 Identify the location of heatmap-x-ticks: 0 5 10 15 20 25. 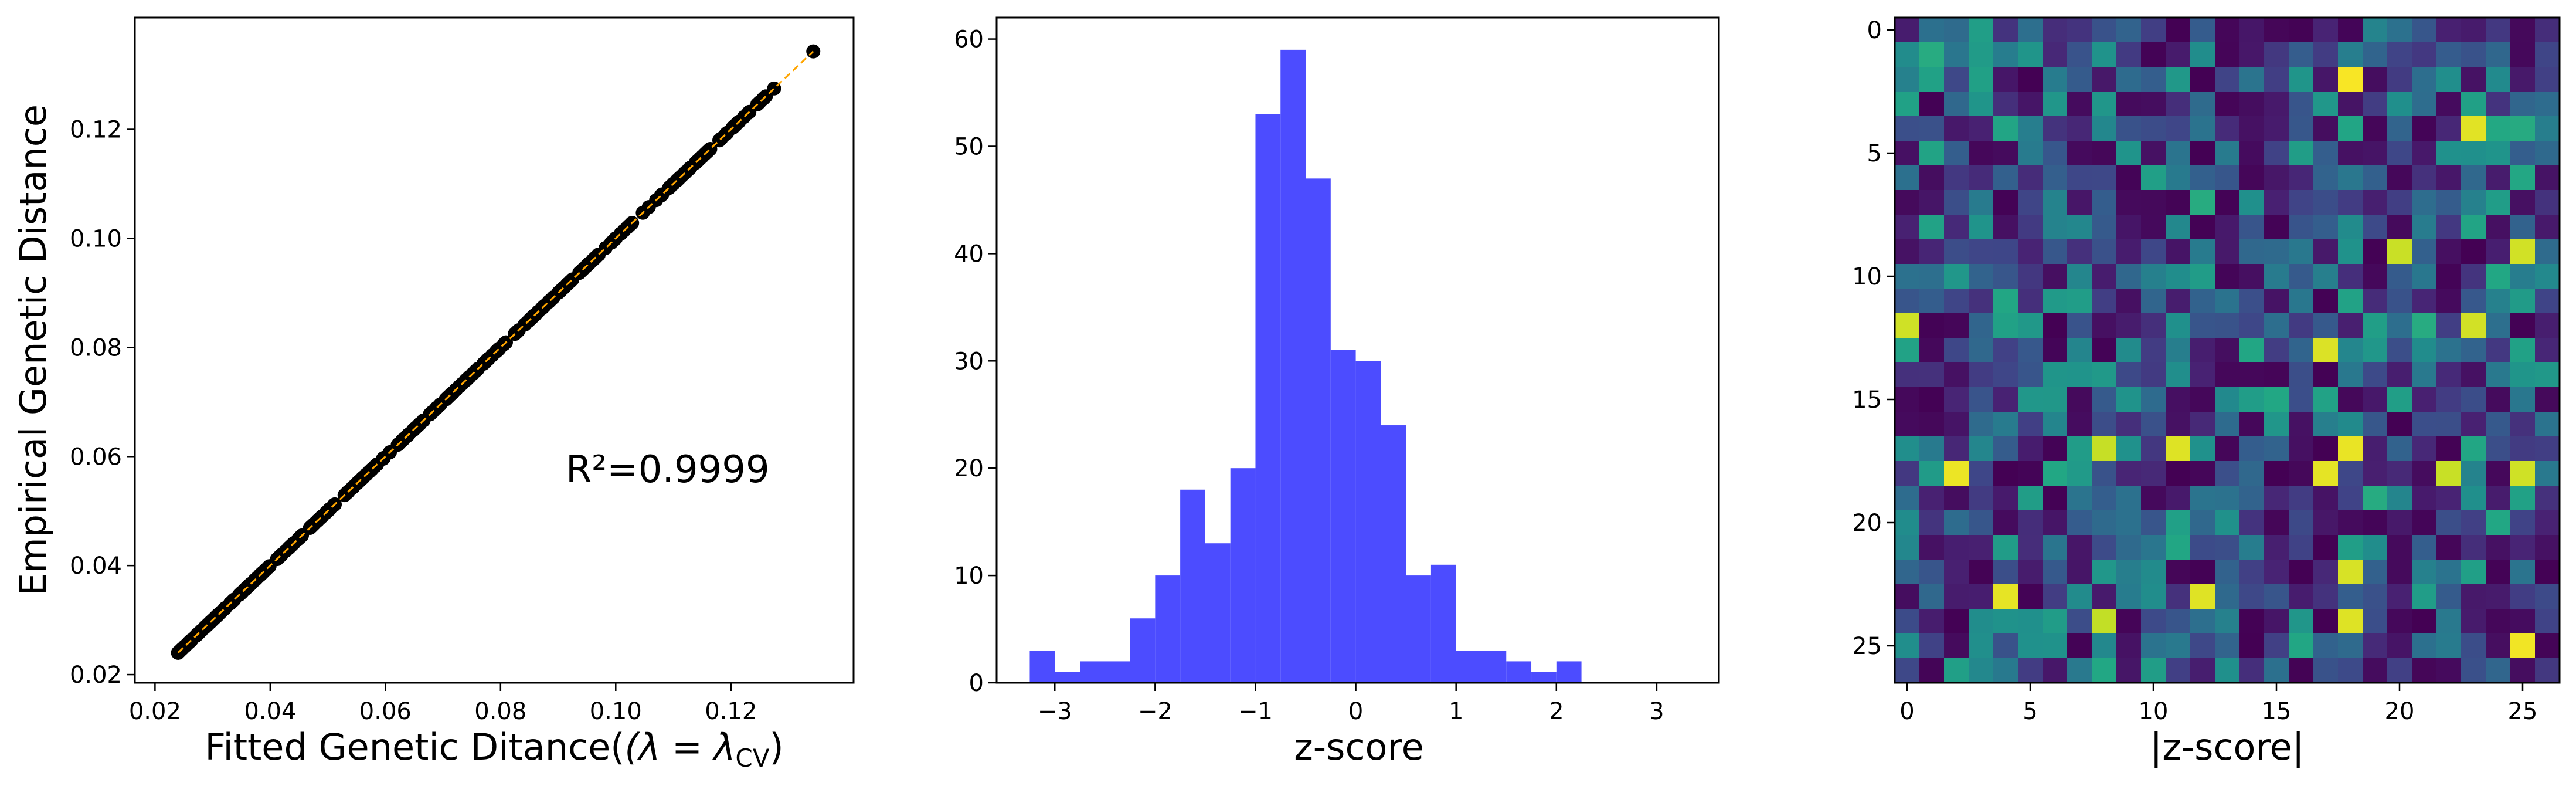
(2218, 704).